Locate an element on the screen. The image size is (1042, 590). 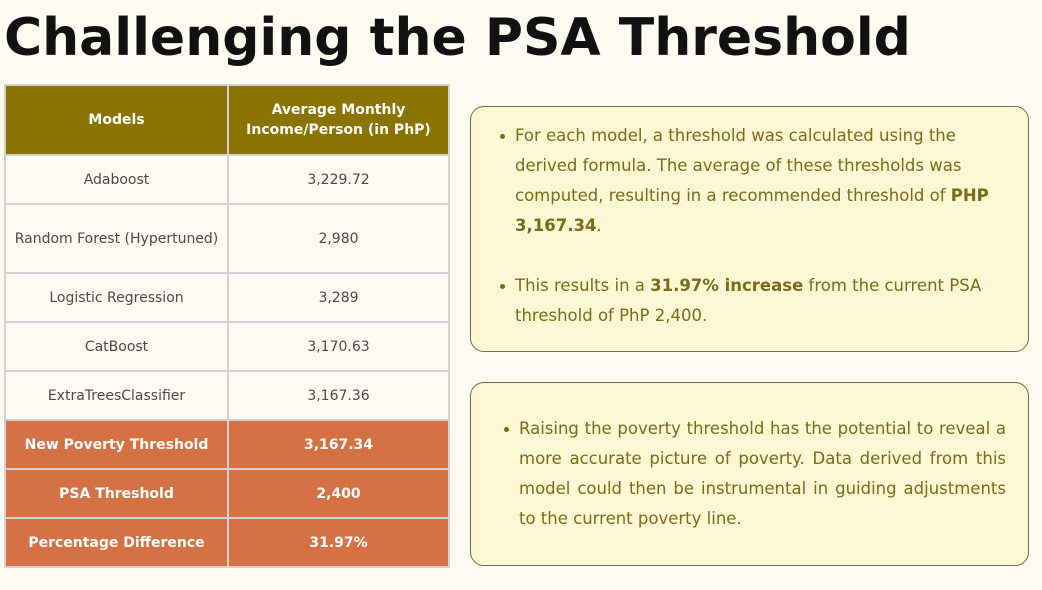
summary-row-new-threshold: New Poverty Threshold 3,167.34 is located at coordinates (227, 444).